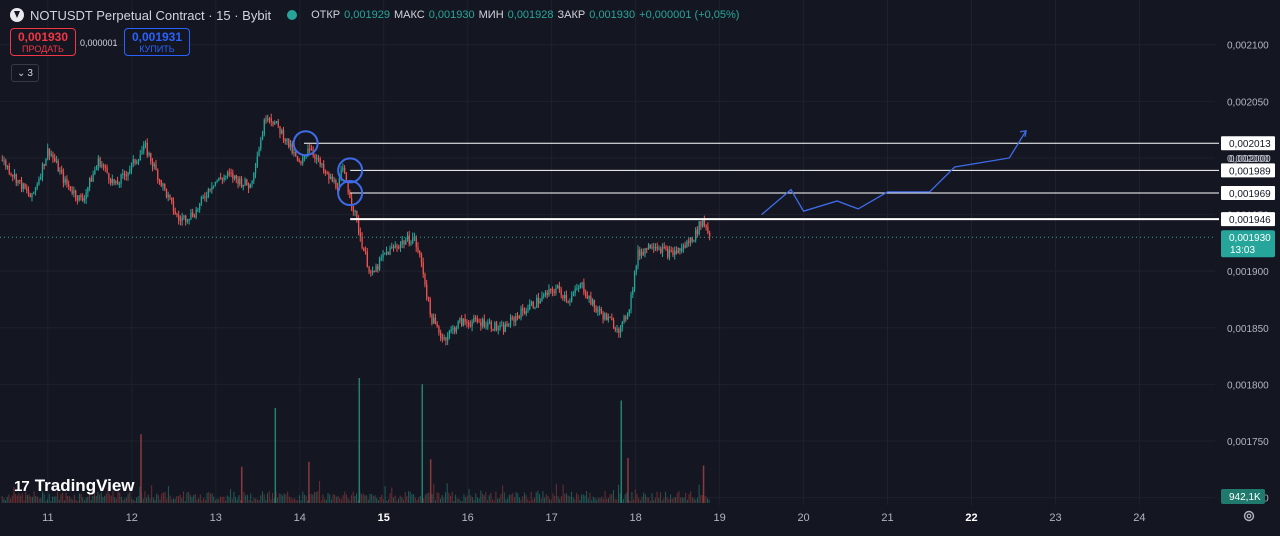 This screenshot has width=1280, height=536. Describe the element at coordinates (43, 42) in the screenshot. I see `sell-button: 0,001930 ПРОДАТЬ` at that location.